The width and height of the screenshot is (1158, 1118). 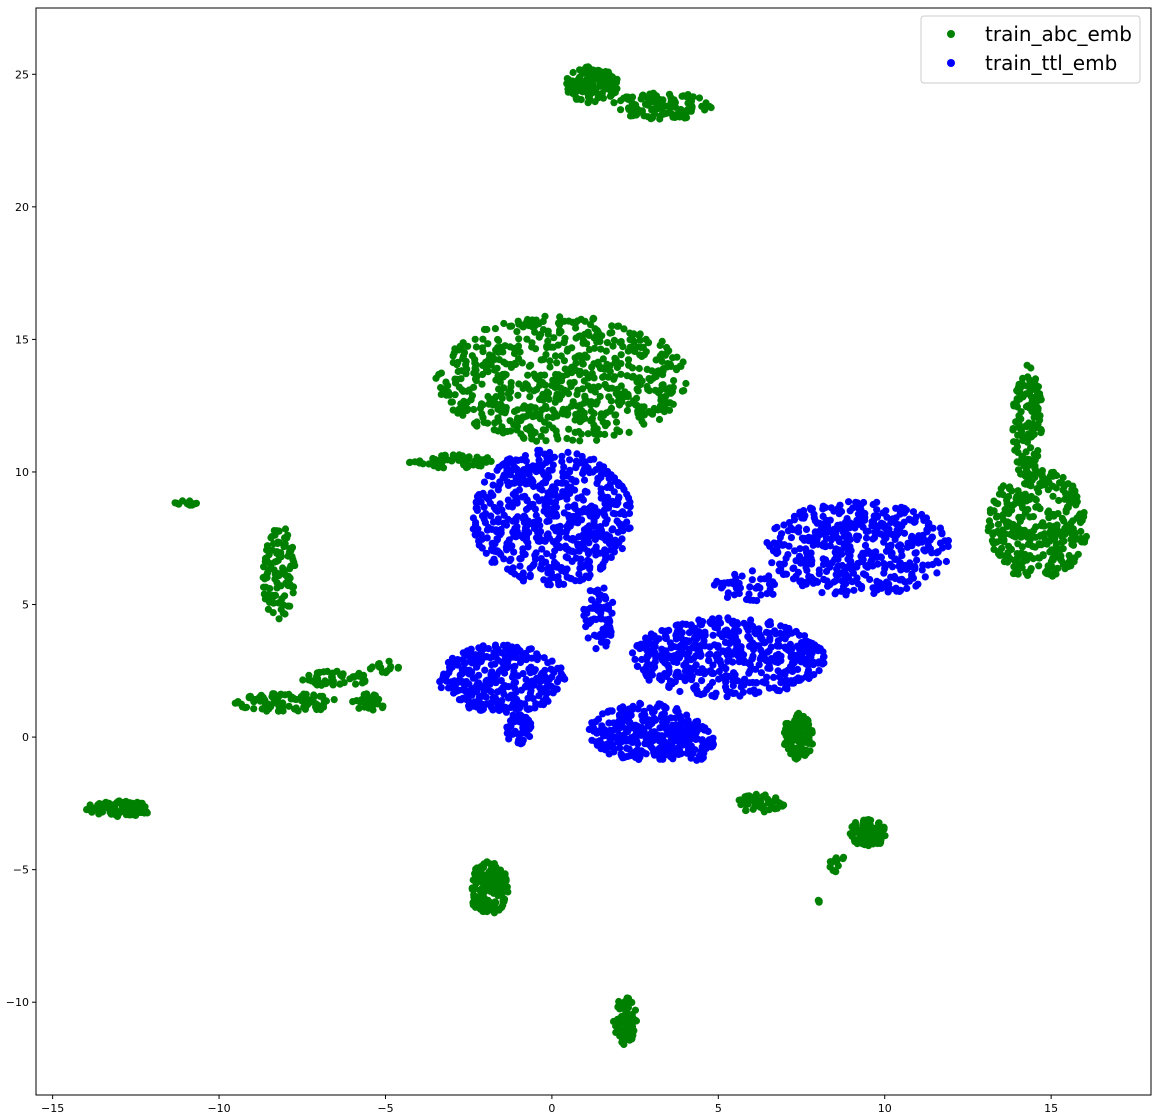 I want to click on x-tick-label: −10, so click(x=218, y=1108).